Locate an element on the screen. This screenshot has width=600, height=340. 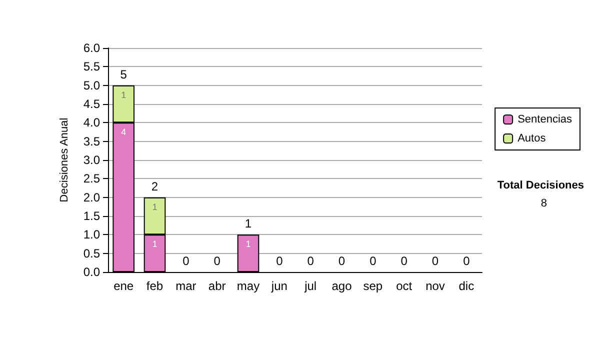
y-axis-title: Decisiones Anual is located at coordinates (64, 160).